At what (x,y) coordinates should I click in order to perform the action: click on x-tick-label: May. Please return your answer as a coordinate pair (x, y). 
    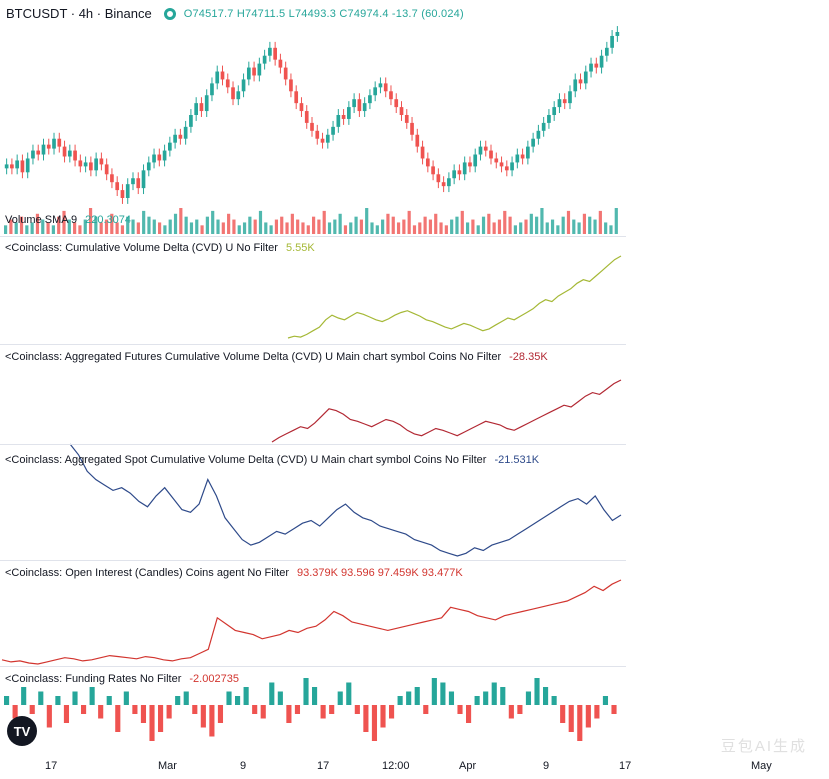
    Looking at the image, I should click on (761, 766).